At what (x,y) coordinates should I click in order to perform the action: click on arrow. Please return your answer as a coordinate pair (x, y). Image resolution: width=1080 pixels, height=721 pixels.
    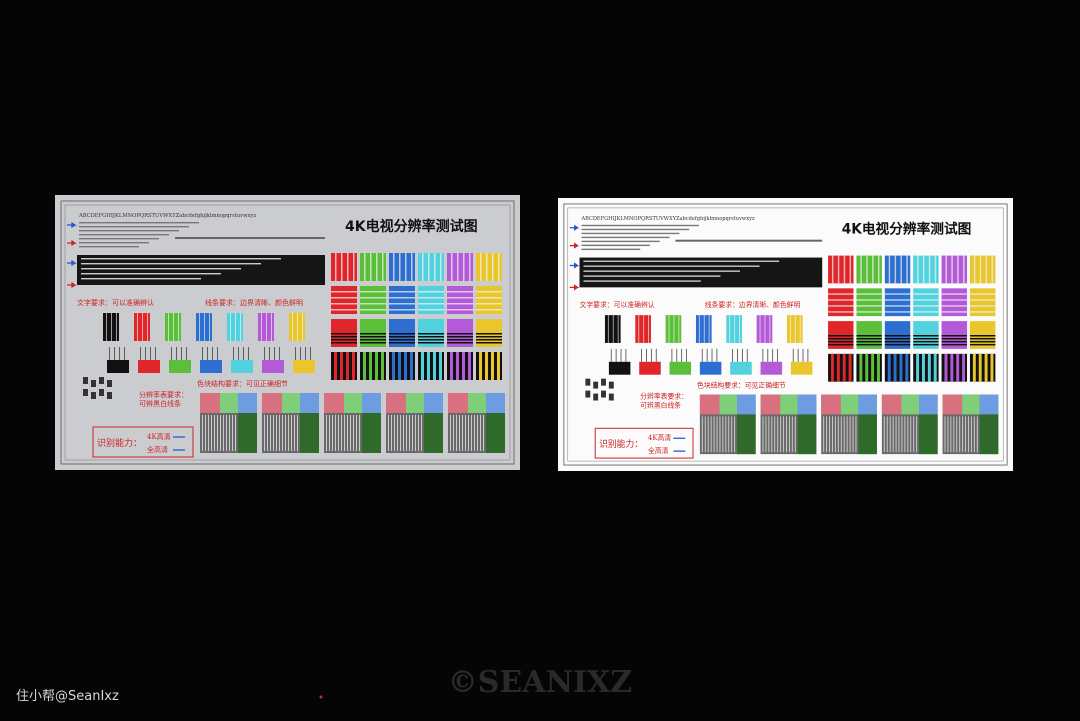
    Looking at the image, I should click on (574, 287).